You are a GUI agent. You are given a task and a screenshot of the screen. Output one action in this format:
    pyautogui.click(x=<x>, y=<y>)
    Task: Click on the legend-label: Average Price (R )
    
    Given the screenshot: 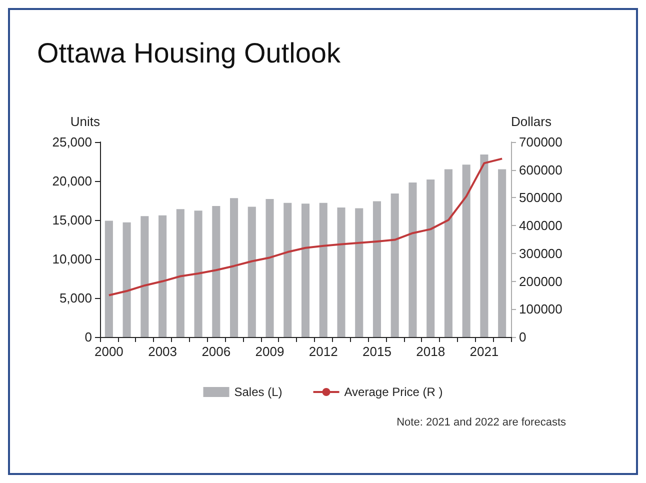 What is the action you would take?
    pyautogui.click(x=393, y=392)
    